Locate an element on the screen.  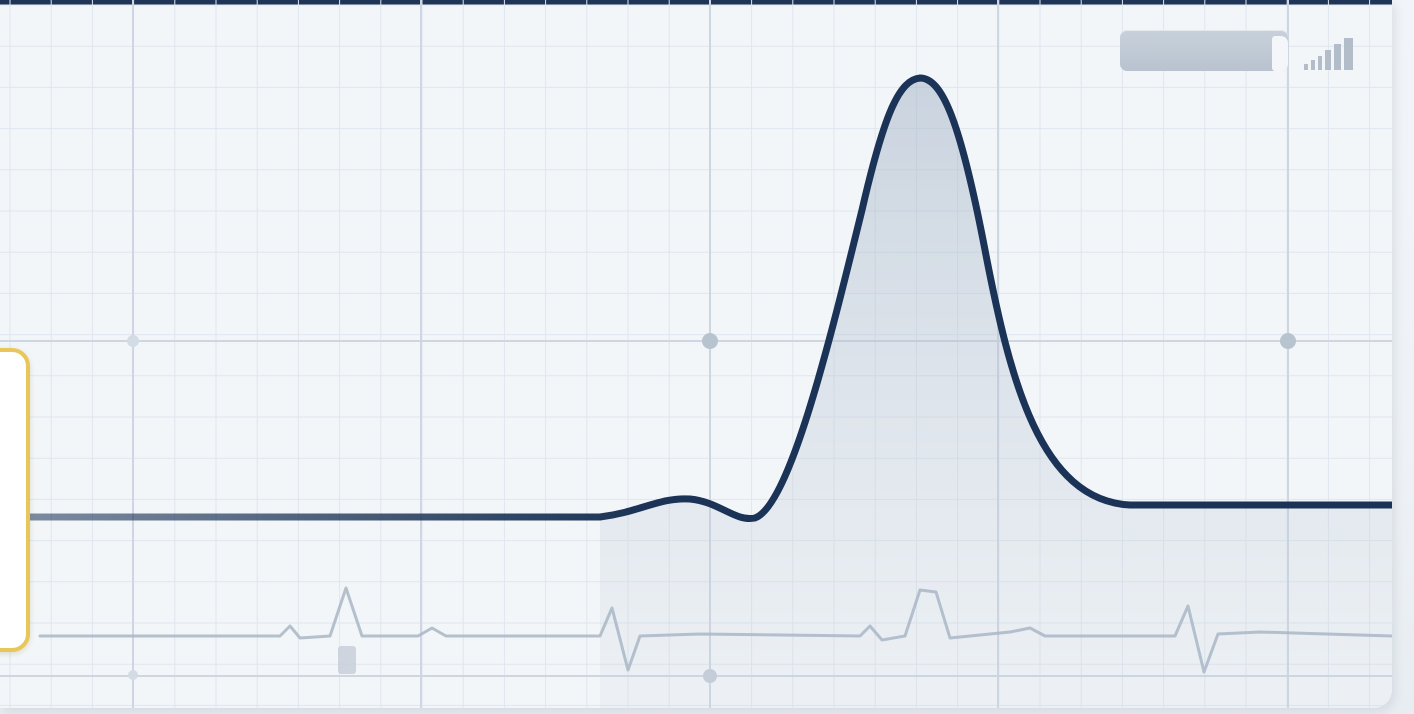
signal-strength-icon is located at coordinates (1328, 54).